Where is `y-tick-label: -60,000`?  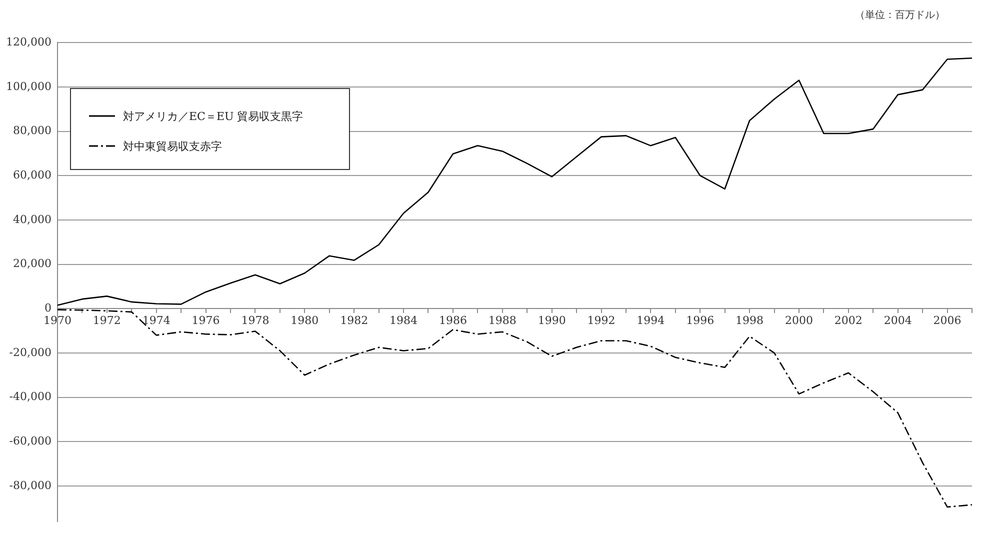
y-tick-label: -60,000 is located at coordinates (30, 441).